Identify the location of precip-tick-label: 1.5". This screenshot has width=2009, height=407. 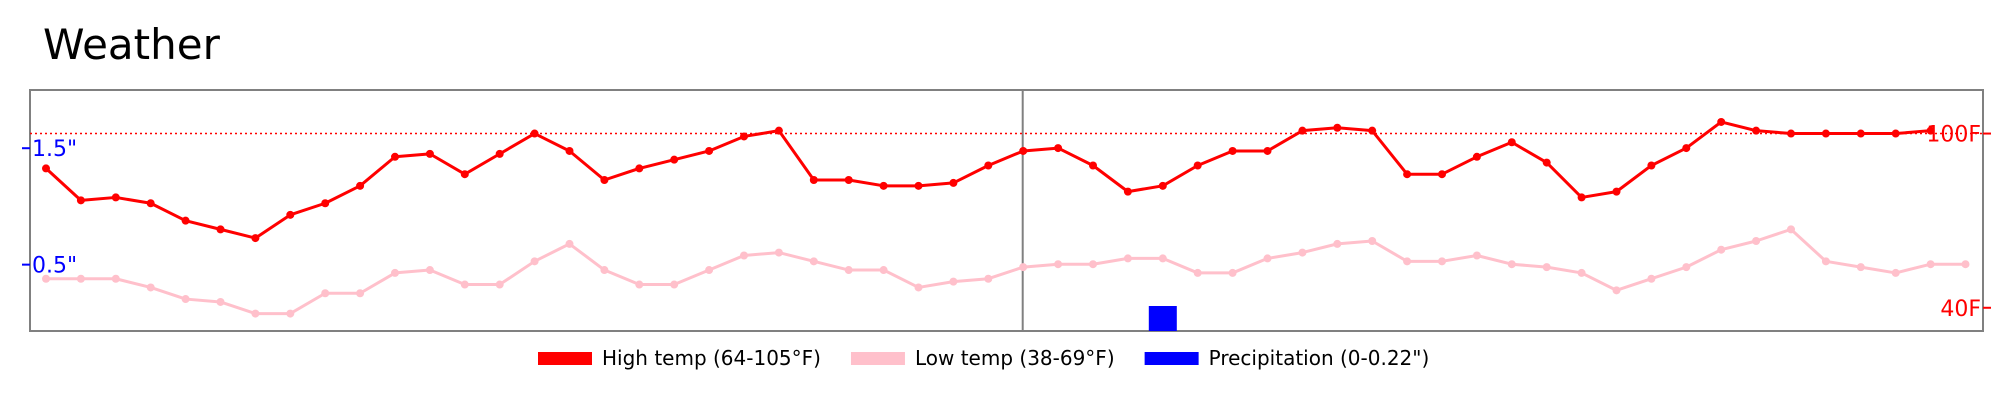
(54, 149).